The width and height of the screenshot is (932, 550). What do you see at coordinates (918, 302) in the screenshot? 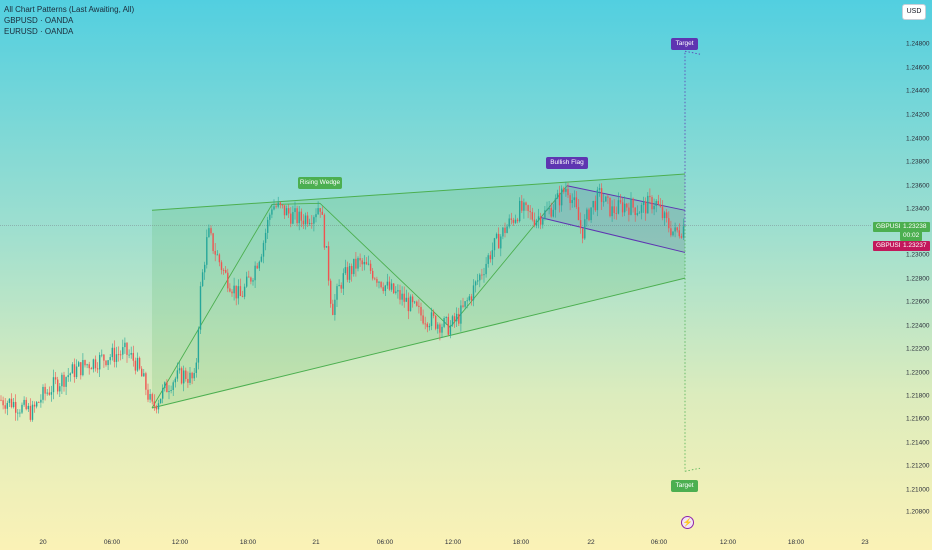
I see `y-tick-label: 1.22600` at bounding box center [918, 302].